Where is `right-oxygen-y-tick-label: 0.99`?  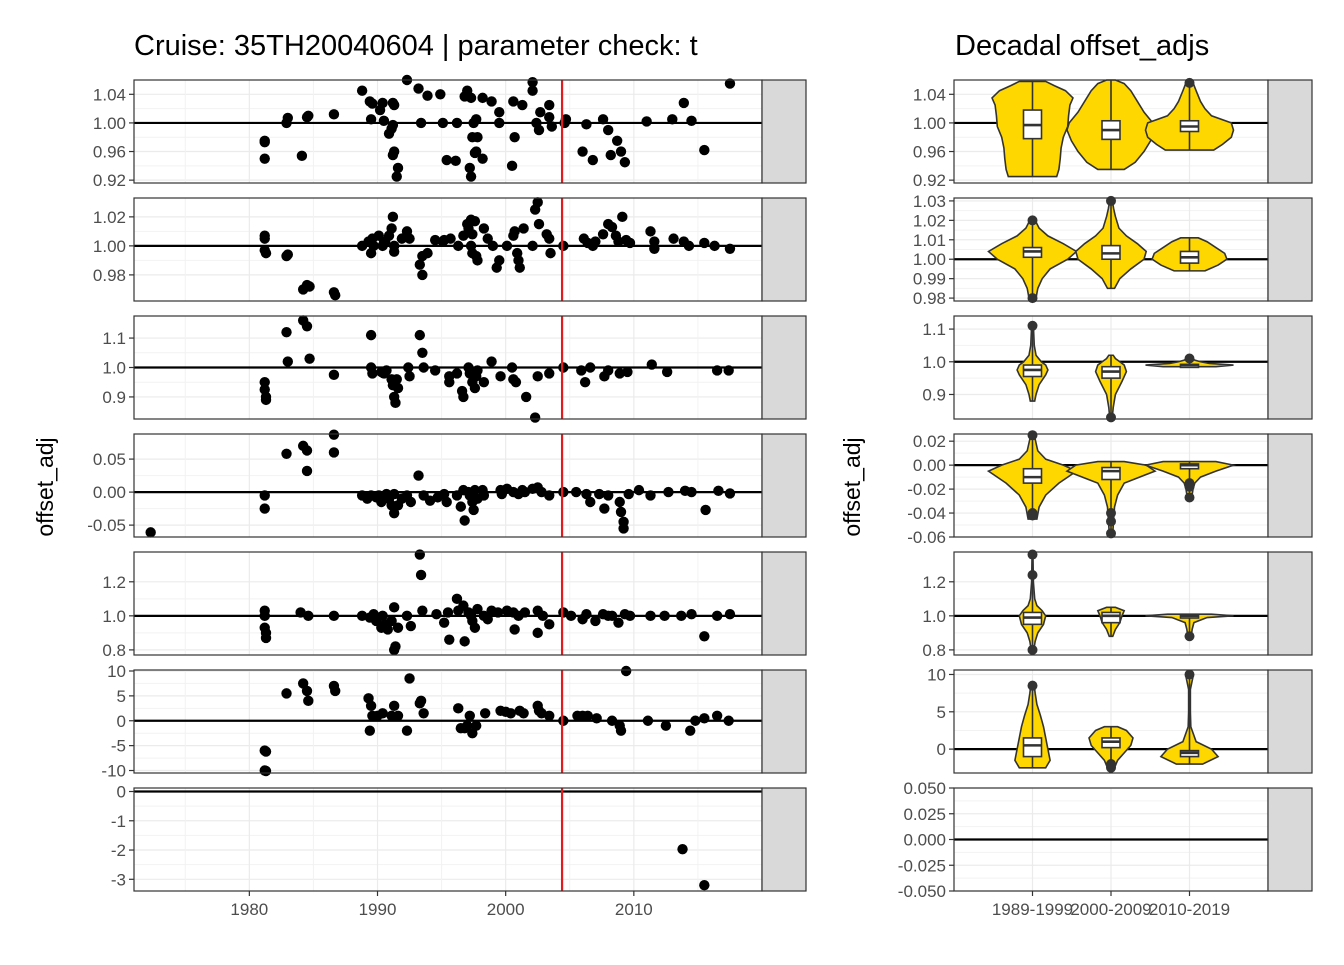
right-oxygen-y-tick-label: 0.99 is located at coordinates (929, 279).